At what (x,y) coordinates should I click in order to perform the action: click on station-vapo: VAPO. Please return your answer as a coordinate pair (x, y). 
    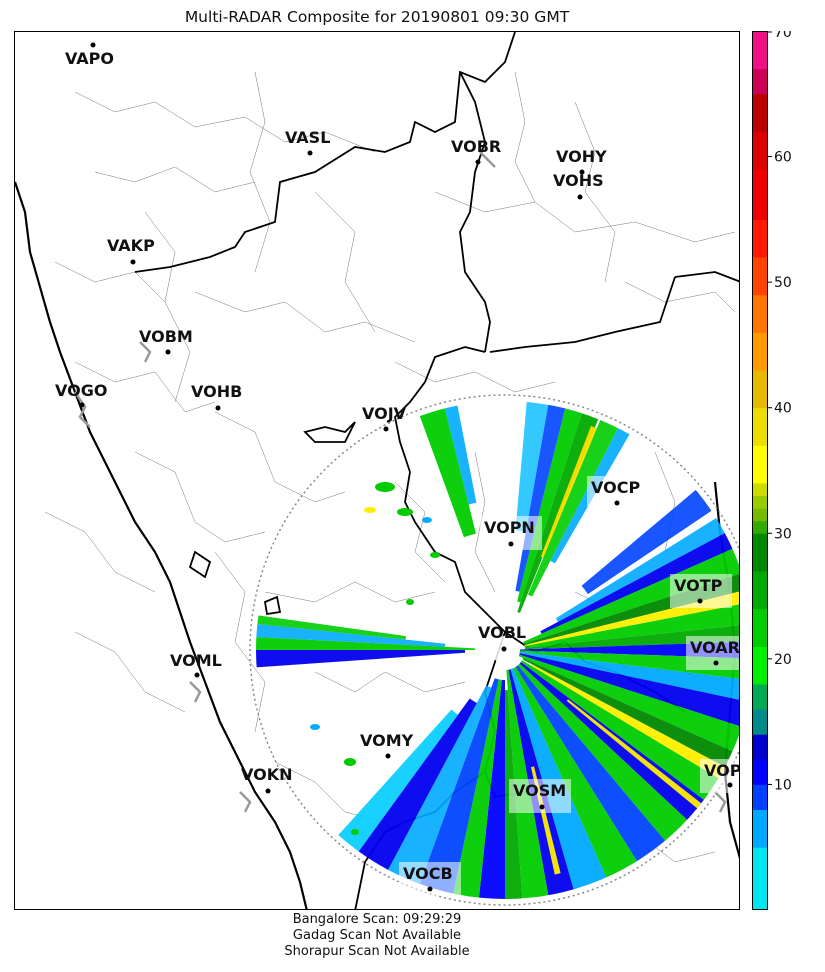
    Looking at the image, I should click on (89, 55).